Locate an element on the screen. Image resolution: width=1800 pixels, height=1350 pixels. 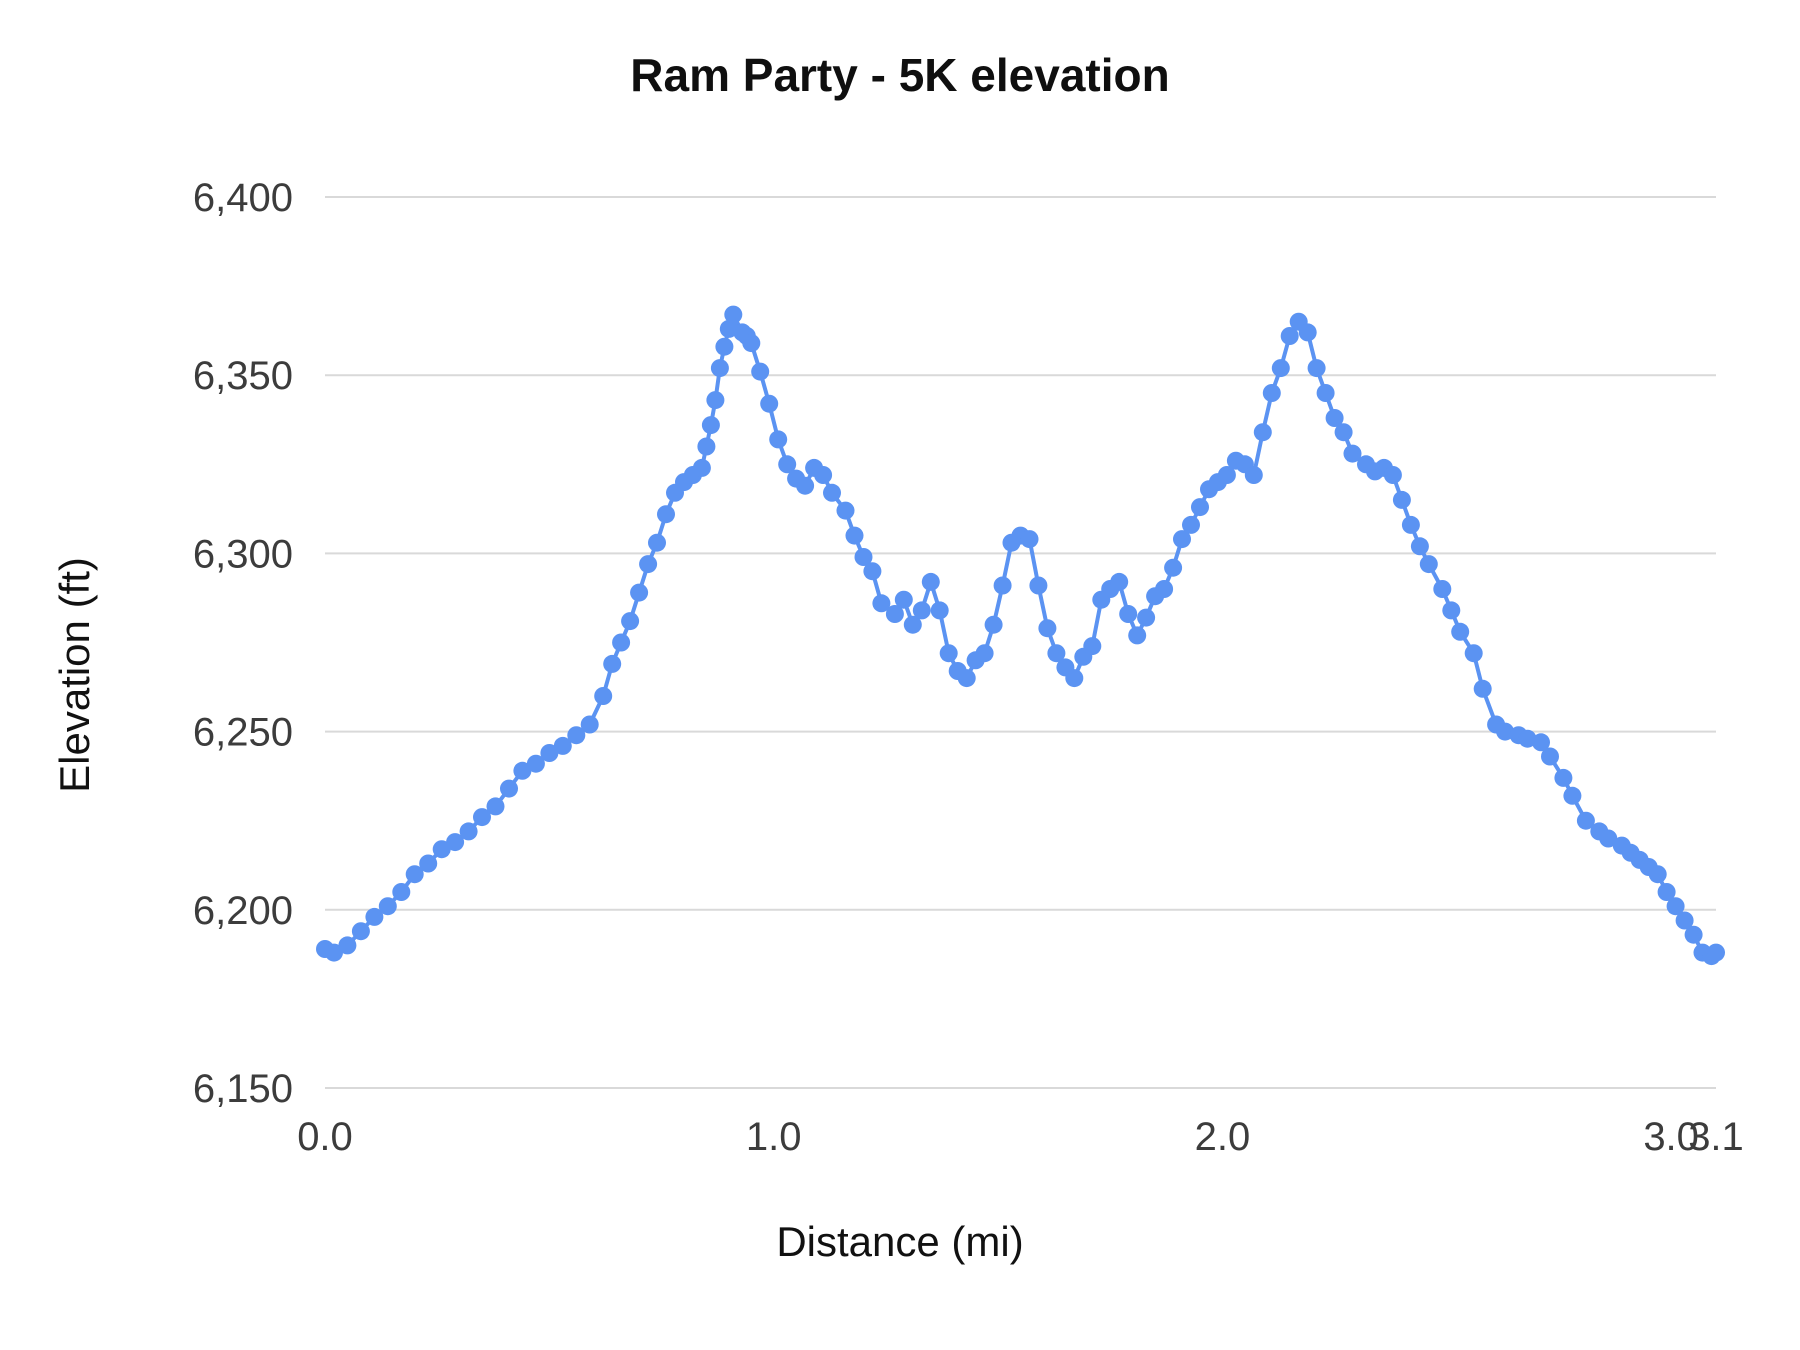
y-tick-label: 6,400 is located at coordinates (243, 198).